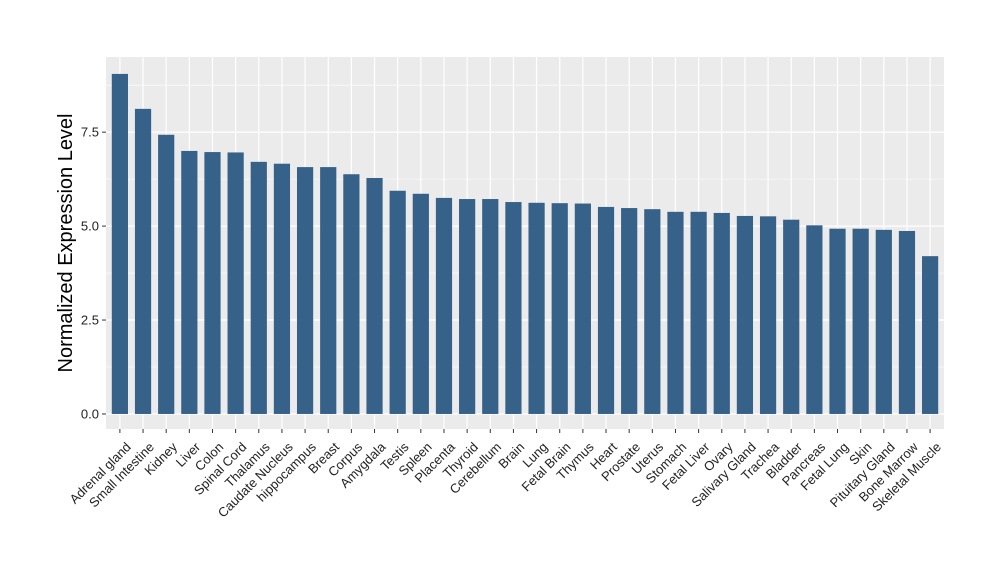 Image resolution: width=1000 pixels, height=580 pixels. What do you see at coordinates (66, 242) in the screenshot?
I see `y-axis-title: Normalized Expression Level` at bounding box center [66, 242].